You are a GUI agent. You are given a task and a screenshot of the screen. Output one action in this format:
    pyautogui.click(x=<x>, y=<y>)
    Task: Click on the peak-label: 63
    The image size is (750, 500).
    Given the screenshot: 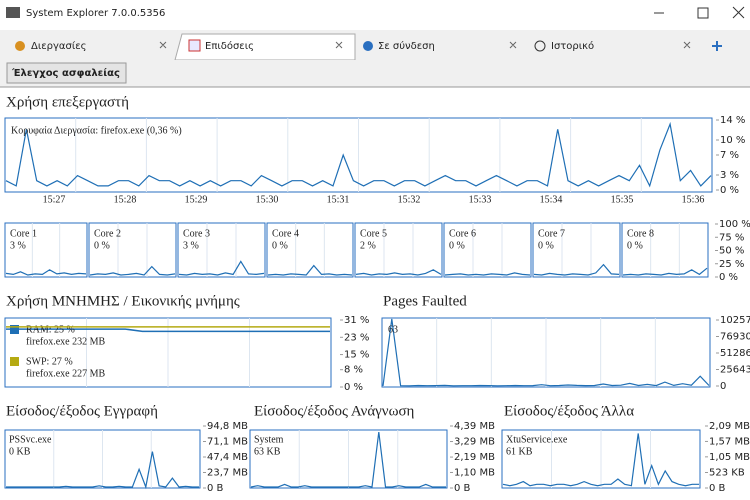 What is the action you would take?
    pyautogui.click(x=393, y=329)
    